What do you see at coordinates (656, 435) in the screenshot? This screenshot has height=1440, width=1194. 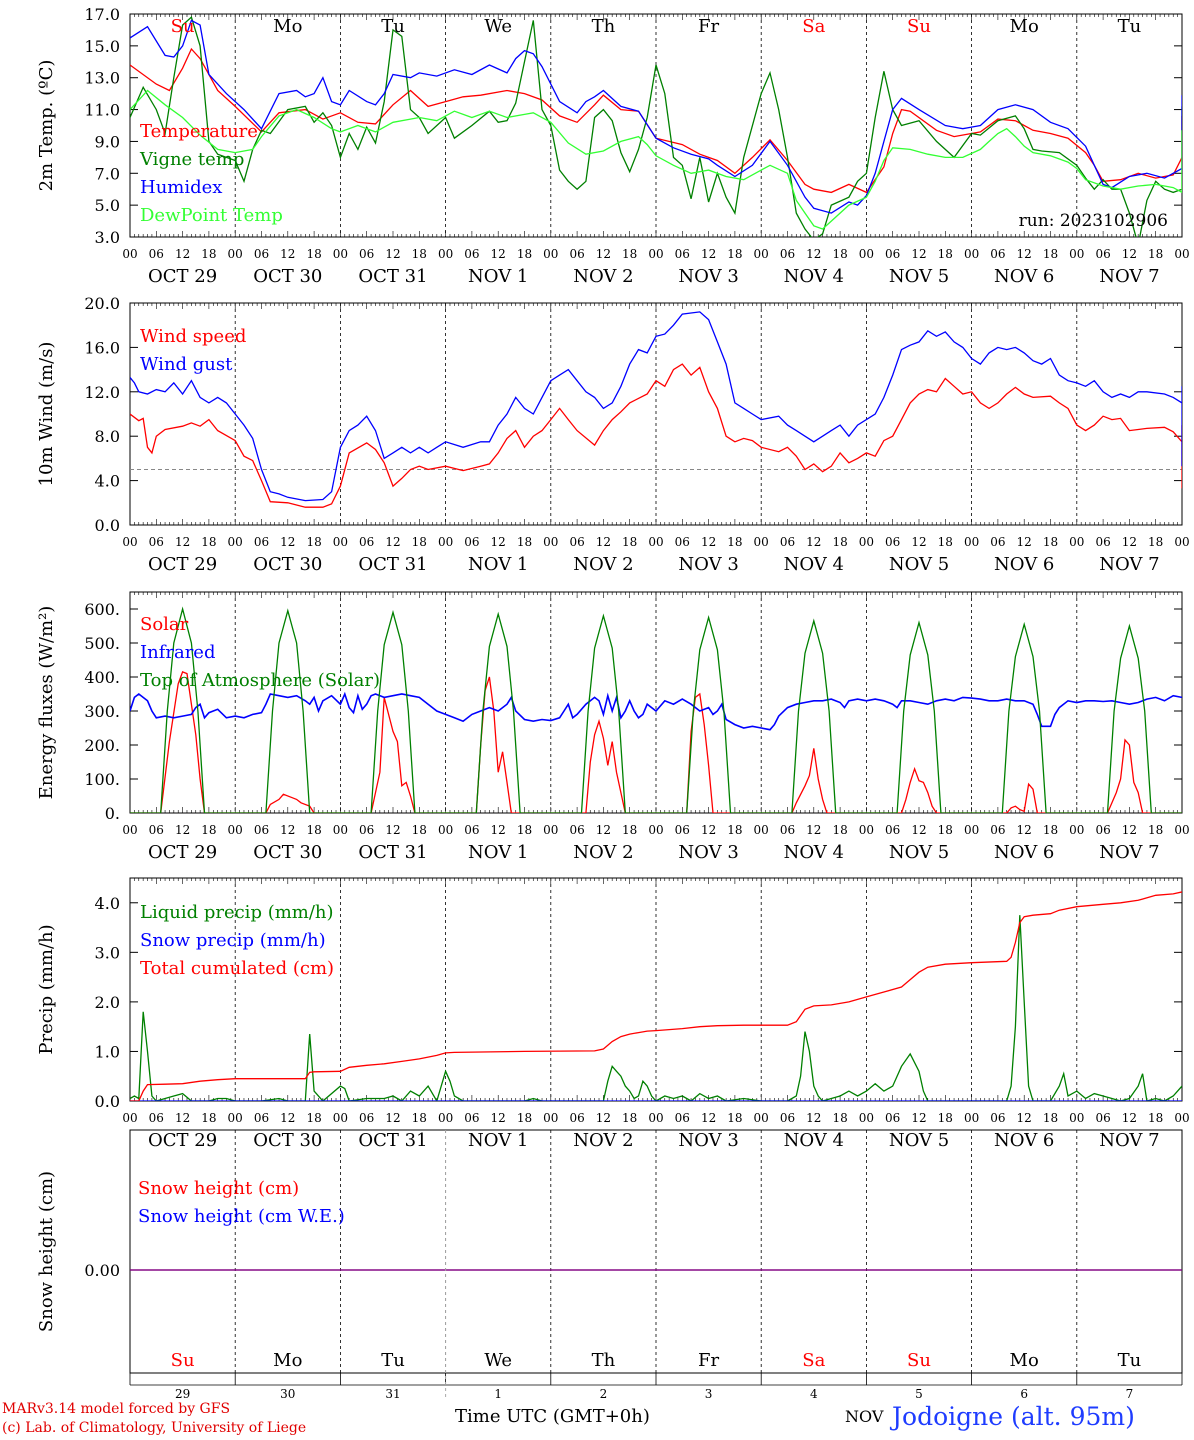 I see `series-line-wind-speed` at bounding box center [656, 435].